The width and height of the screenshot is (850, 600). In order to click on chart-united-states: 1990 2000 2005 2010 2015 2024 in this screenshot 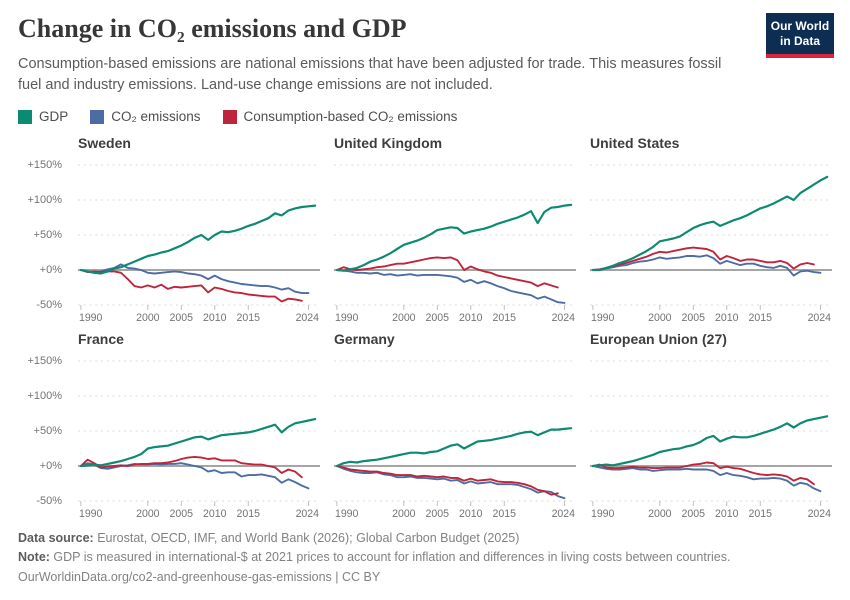, I will do `click(711, 244)`.